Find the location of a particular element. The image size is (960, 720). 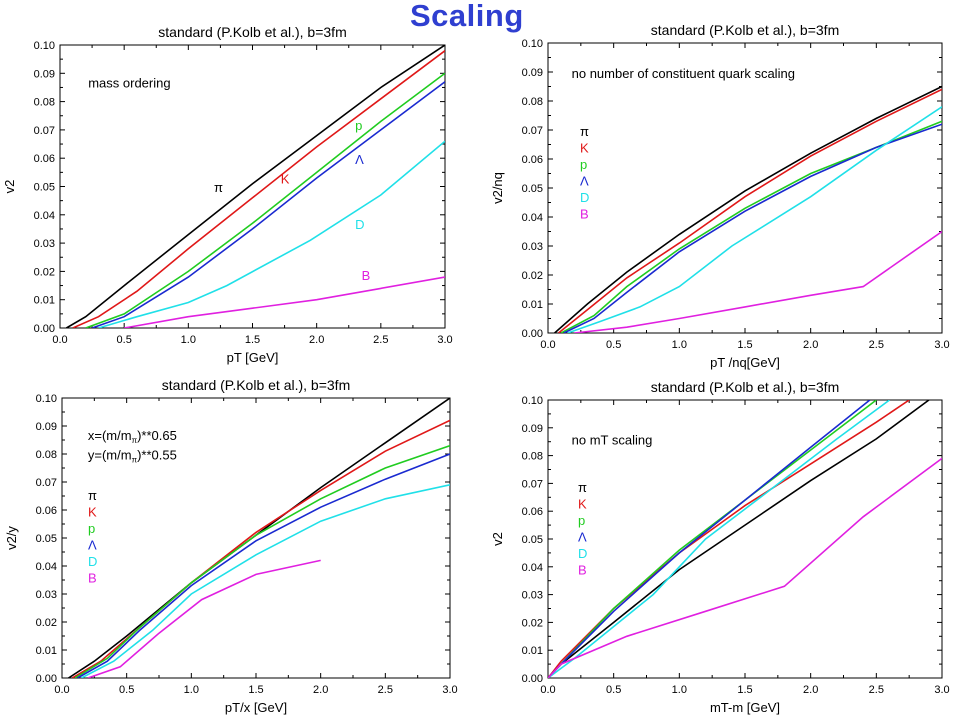

series-label: K is located at coordinates (285, 179).